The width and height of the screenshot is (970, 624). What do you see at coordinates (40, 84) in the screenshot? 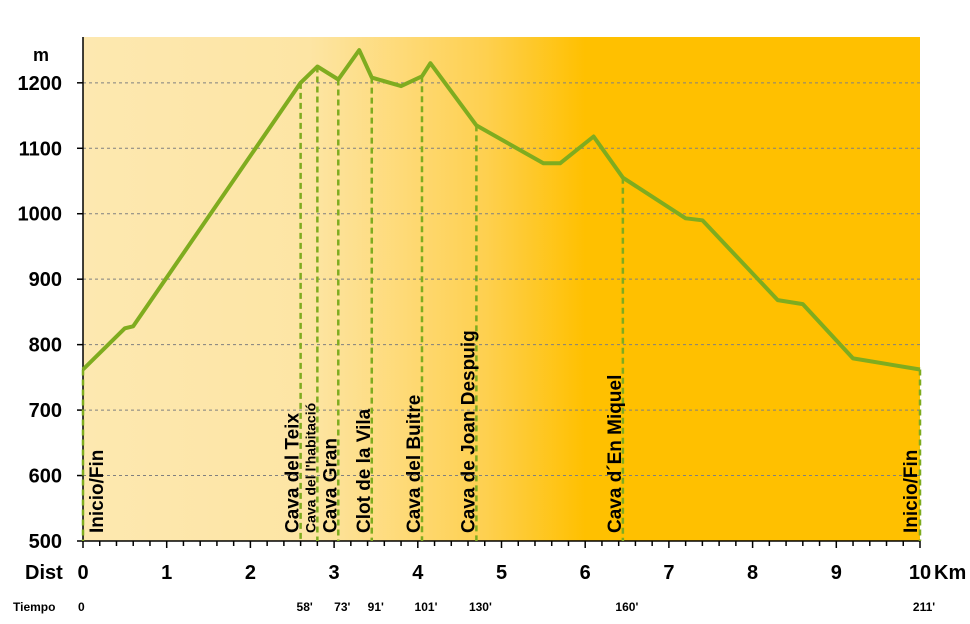
I see `y-tick-label: 1200` at bounding box center [40, 84].